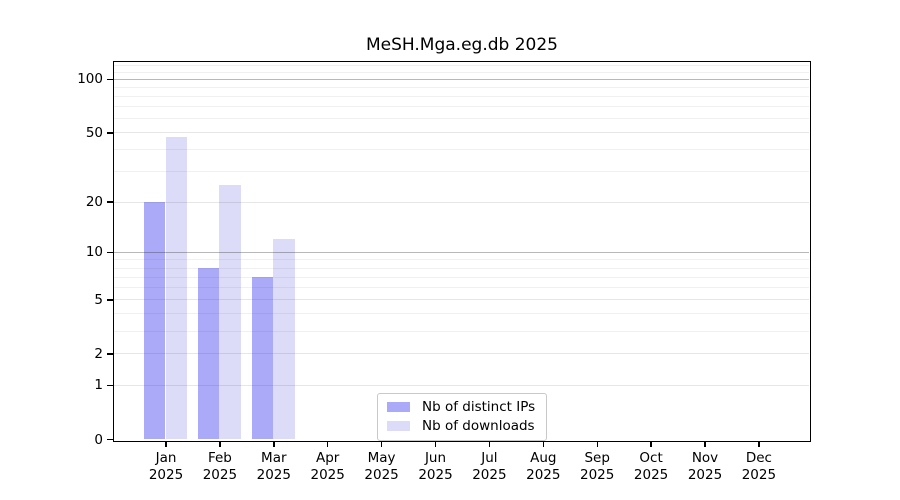 This screenshot has height=500, width=900. I want to click on bar-downloads-mar, so click(284, 338).